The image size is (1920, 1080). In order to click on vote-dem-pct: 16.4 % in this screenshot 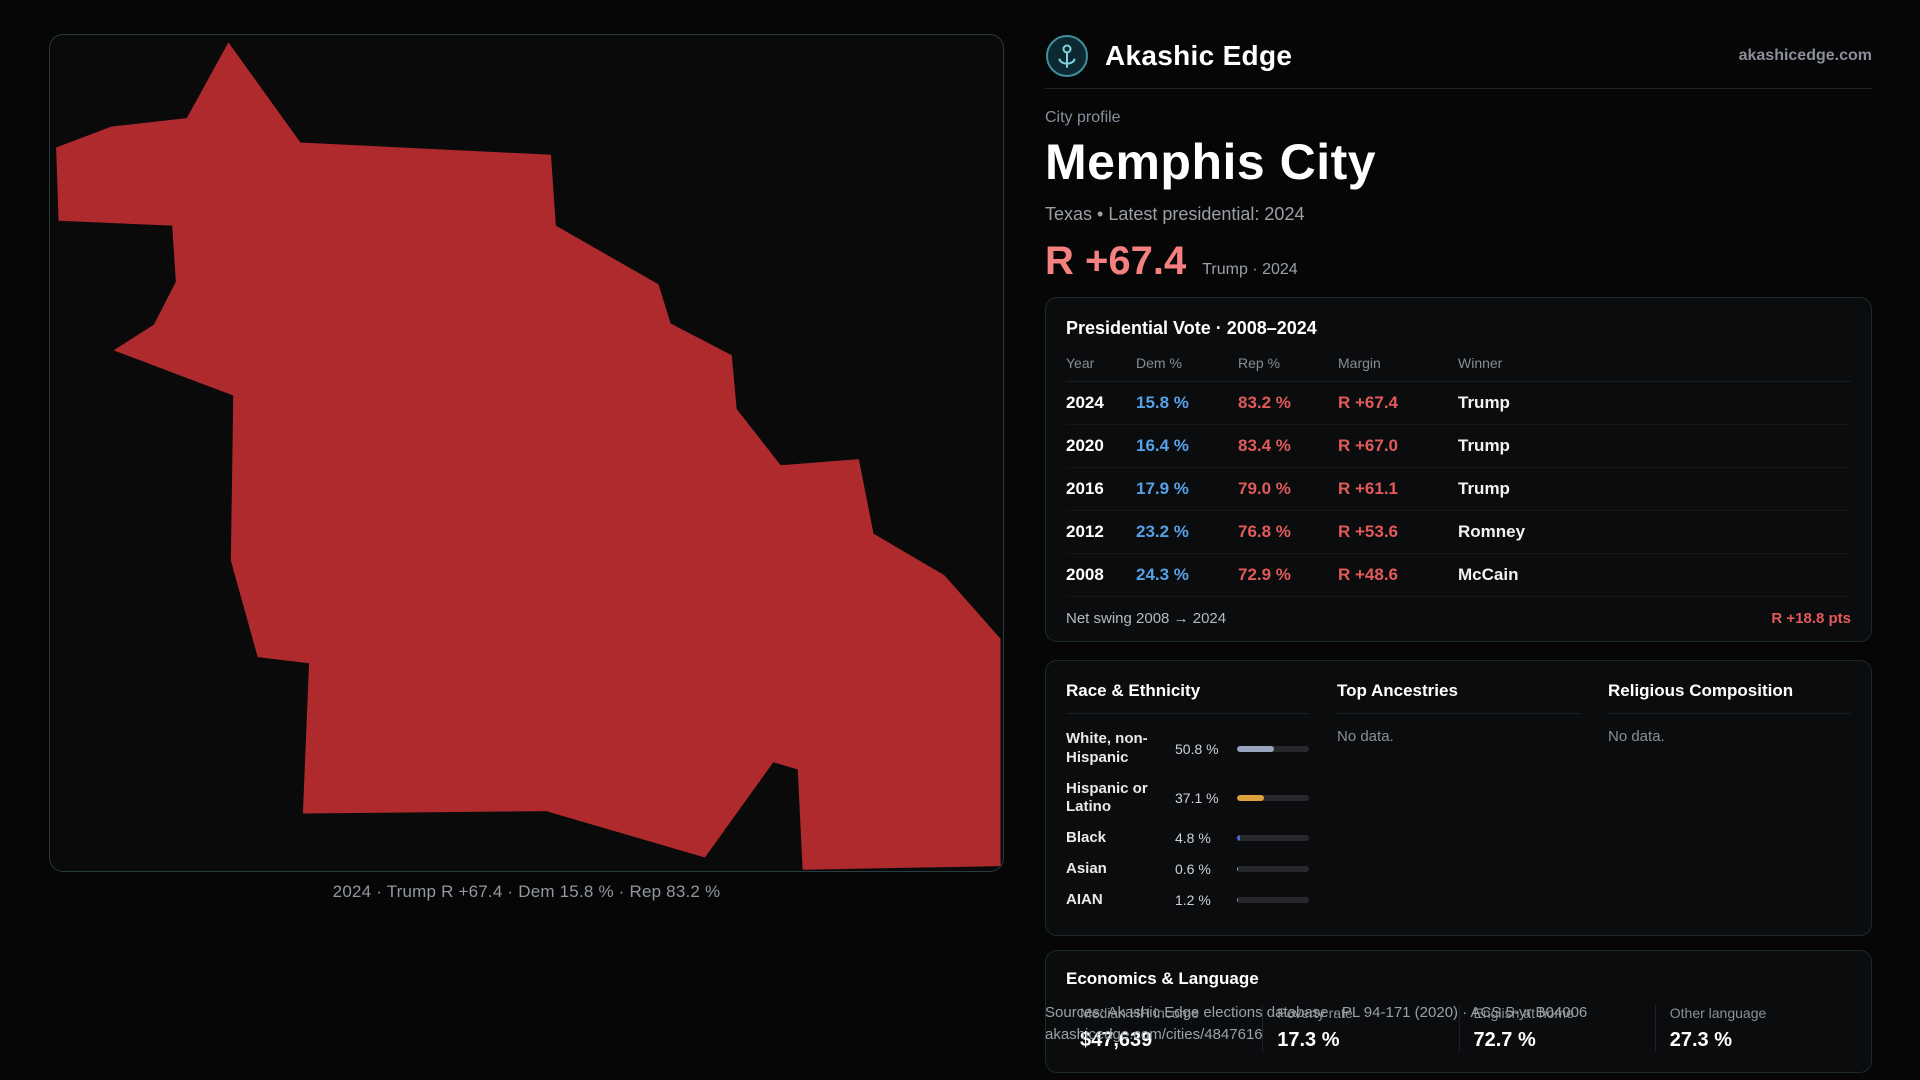, I will do `click(1162, 445)`.